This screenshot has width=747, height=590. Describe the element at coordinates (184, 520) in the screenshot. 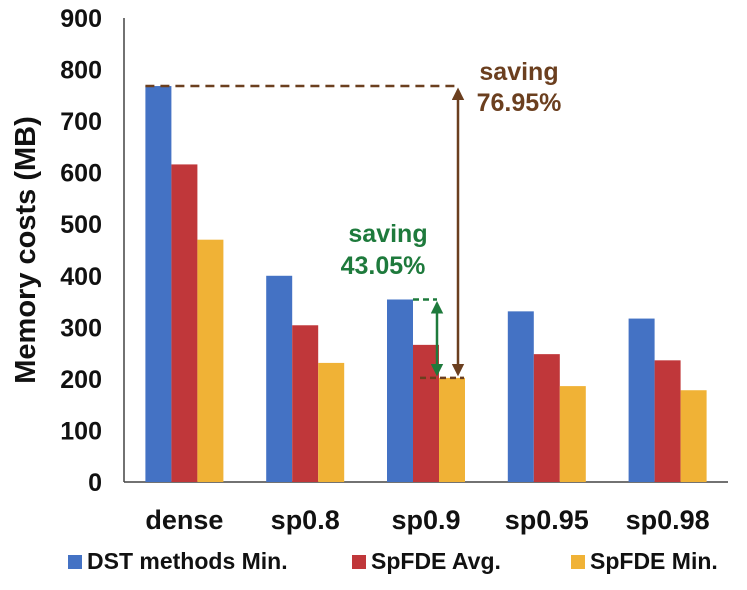

I see `category-label: dense` at that location.